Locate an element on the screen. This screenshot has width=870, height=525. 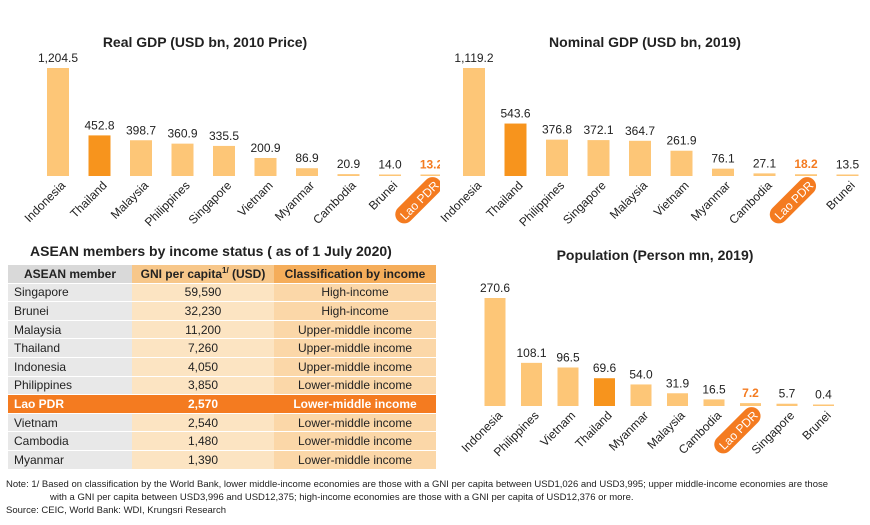
data-label: 376.8 is located at coordinates (557, 130).